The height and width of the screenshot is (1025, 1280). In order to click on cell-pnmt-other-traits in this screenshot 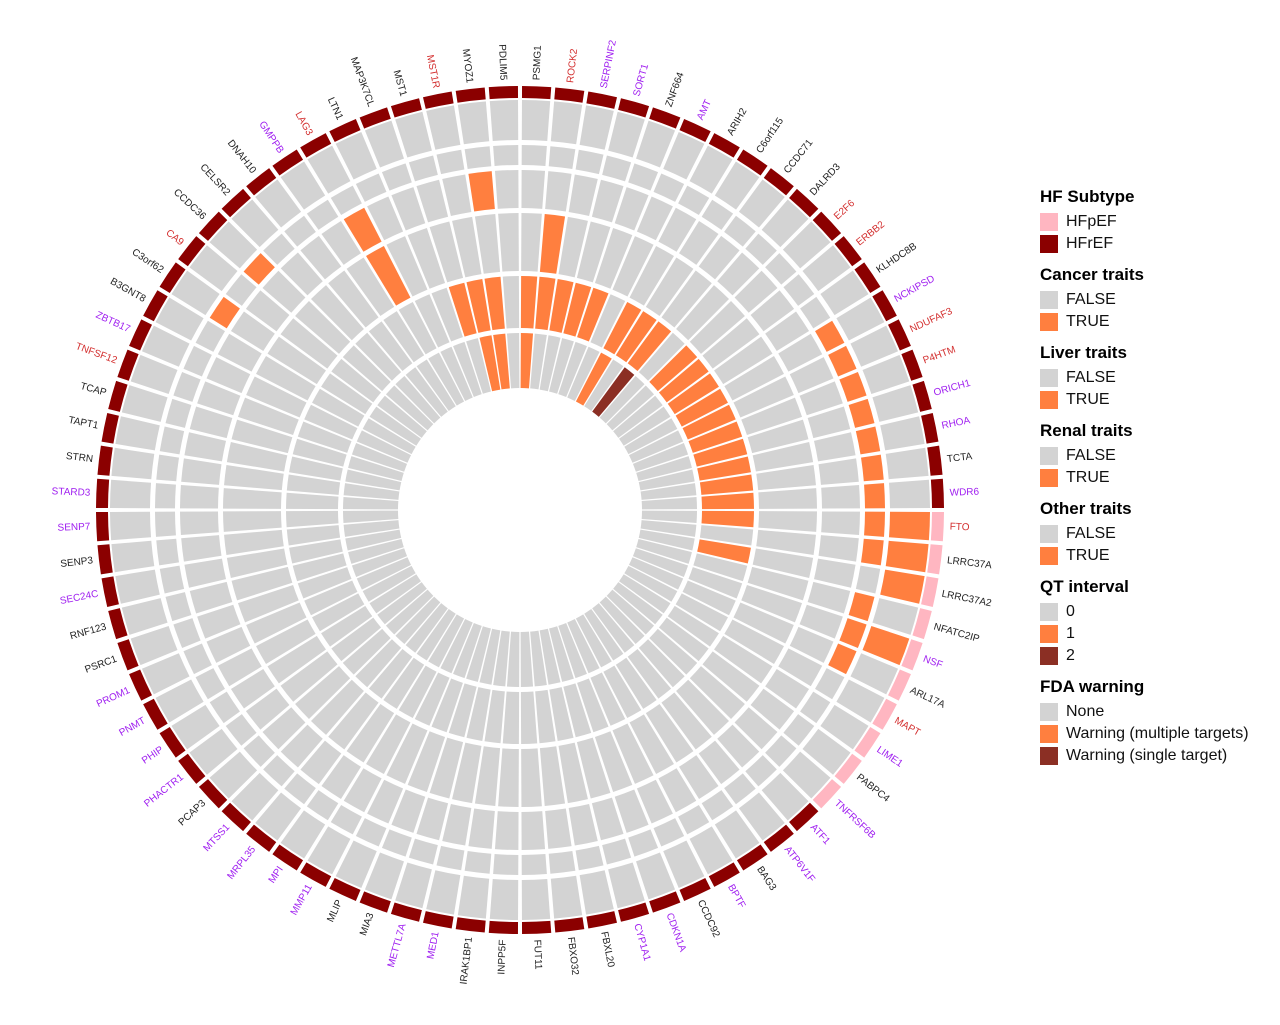, I will do `click(179, 701)`.